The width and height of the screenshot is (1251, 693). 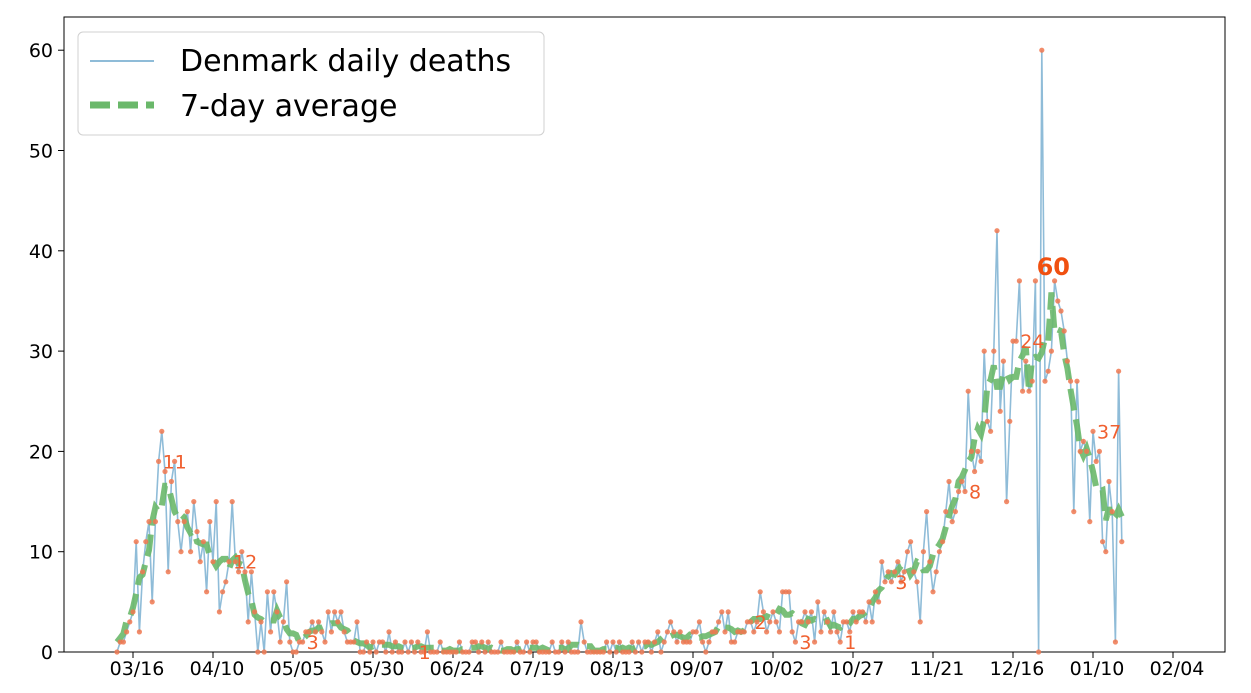 I want to click on data-label: 12, so click(x=245, y=563).